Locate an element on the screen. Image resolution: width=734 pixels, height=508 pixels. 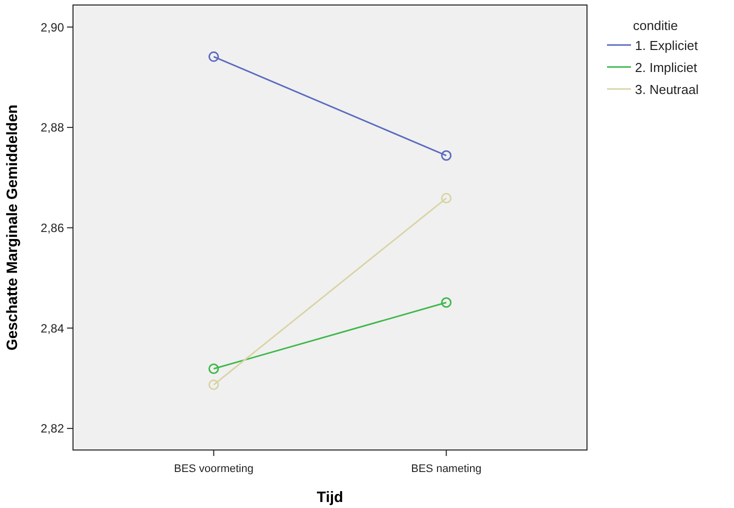
legend-title: conditie is located at coordinates (655, 25).